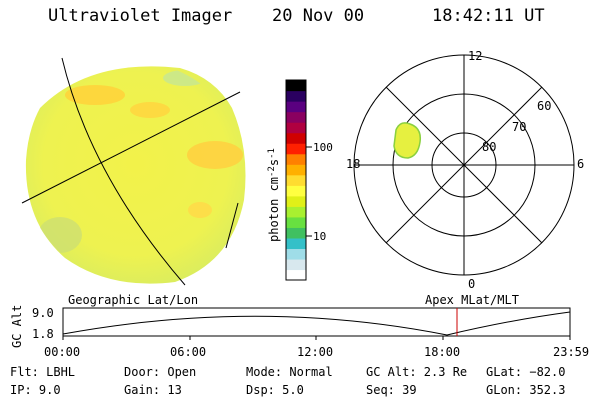 The image size is (600, 400). I want to click on mlt-label-6: 6, so click(580, 164).